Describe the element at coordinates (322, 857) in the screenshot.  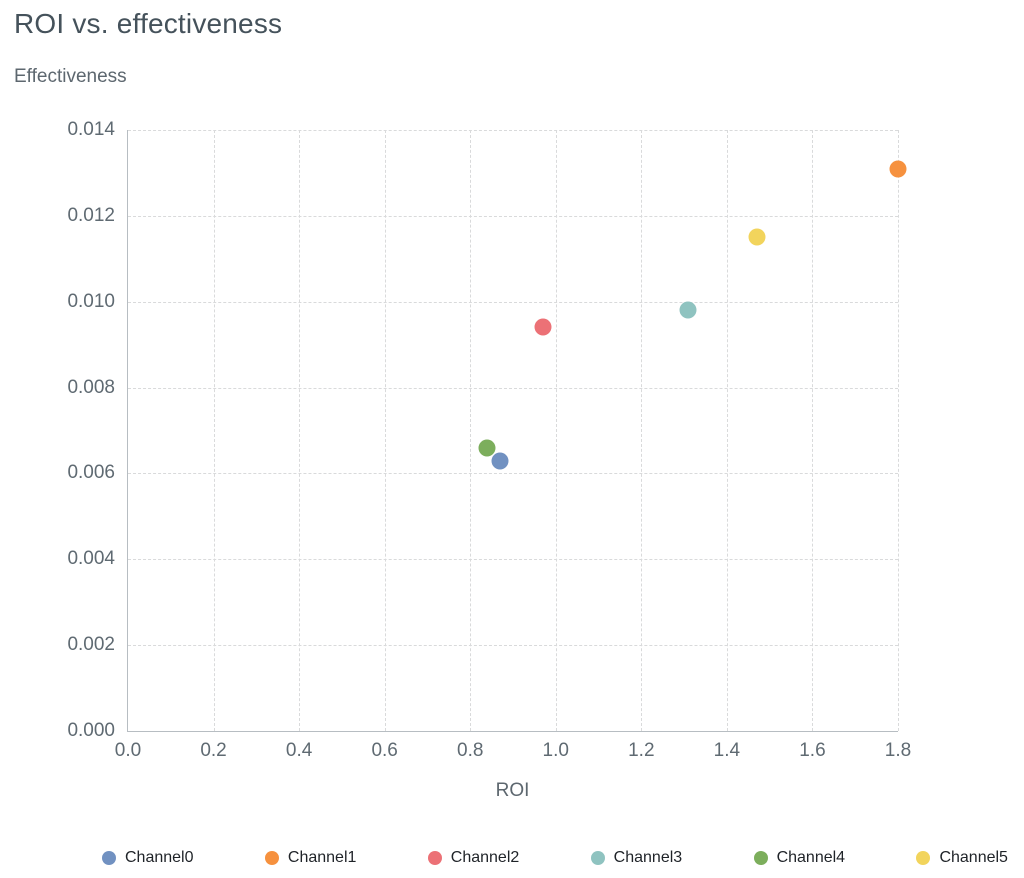
I see `legend-label: Channel1` at that location.